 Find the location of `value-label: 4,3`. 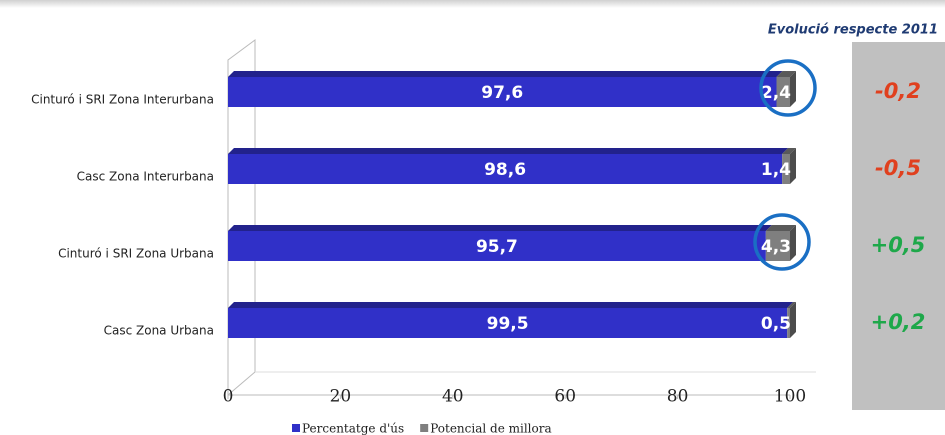

value-label: 4,3 is located at coordinates (776, 247).